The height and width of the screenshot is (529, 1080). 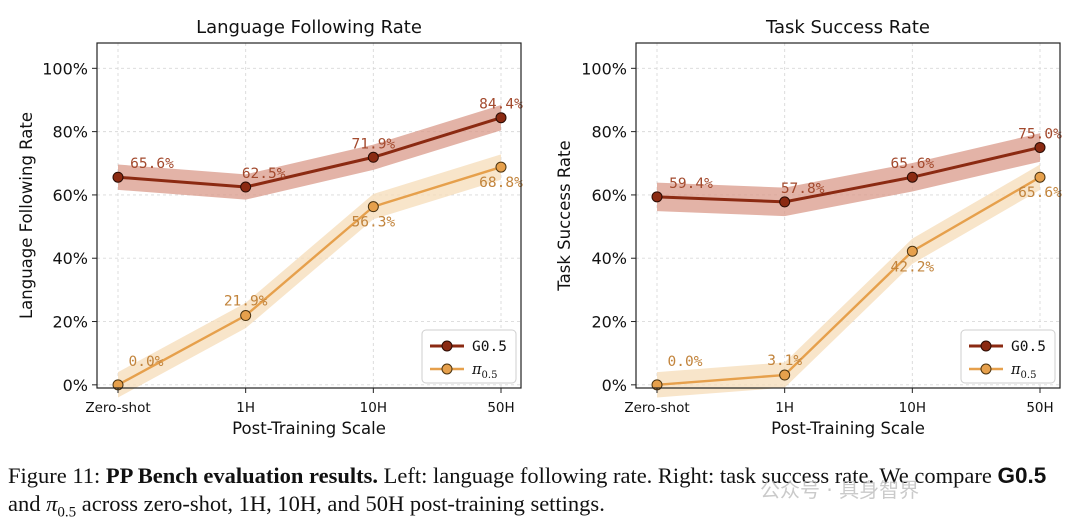 I want to click on caption-pi-symbol: π, so click(x=52, y=503).